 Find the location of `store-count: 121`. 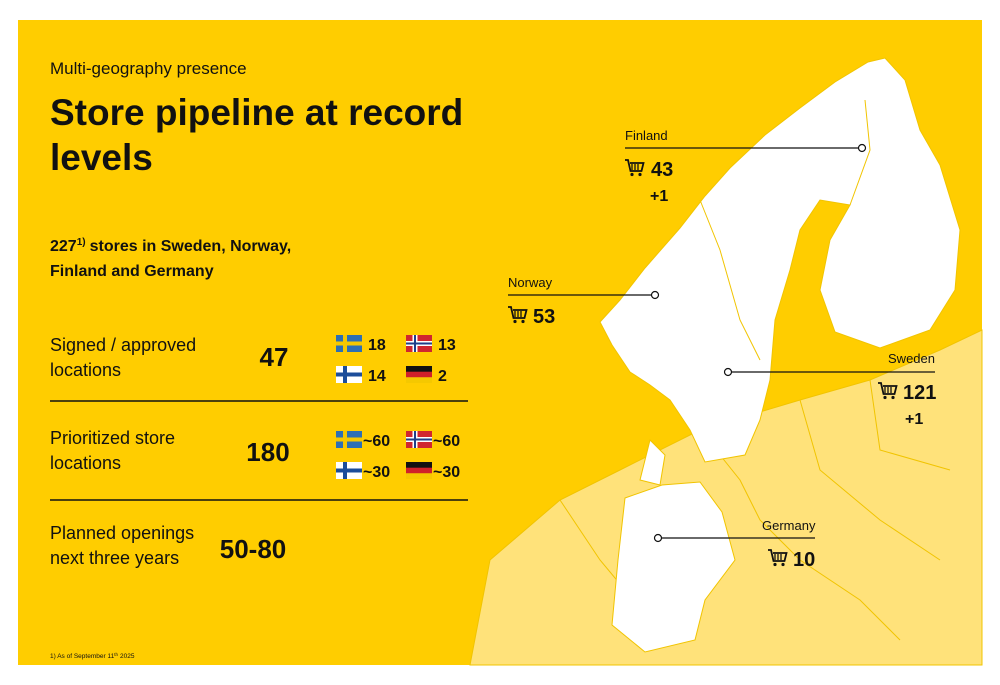

store-count: 121 is located at coordinates (919, 393).